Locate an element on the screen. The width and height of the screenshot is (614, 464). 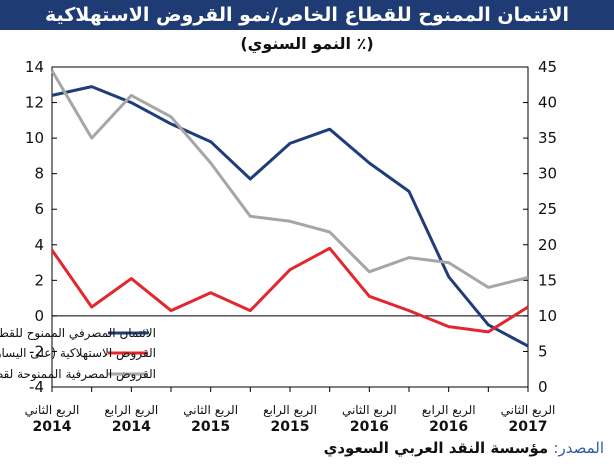
y-left-tick-label: 10 is located at coordinates (34, 138).